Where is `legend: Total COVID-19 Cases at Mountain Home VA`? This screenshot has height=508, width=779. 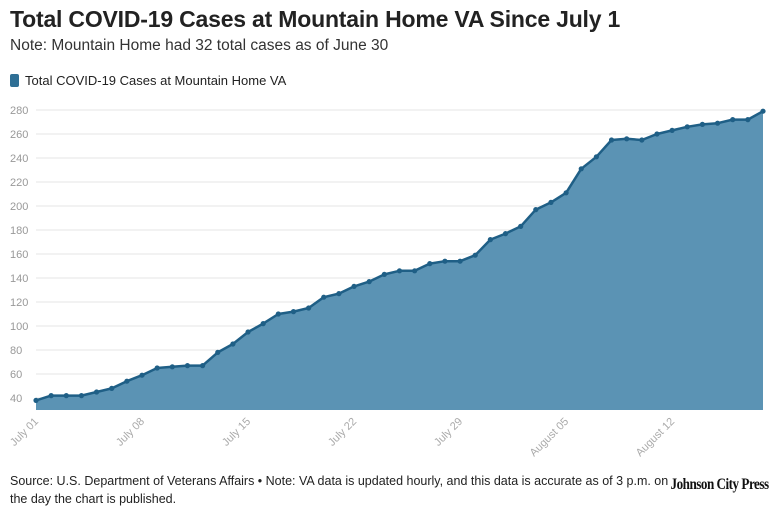 legend: Total COVID-19 Cases at Mountain Home VA is located at coordinates (148, 80).